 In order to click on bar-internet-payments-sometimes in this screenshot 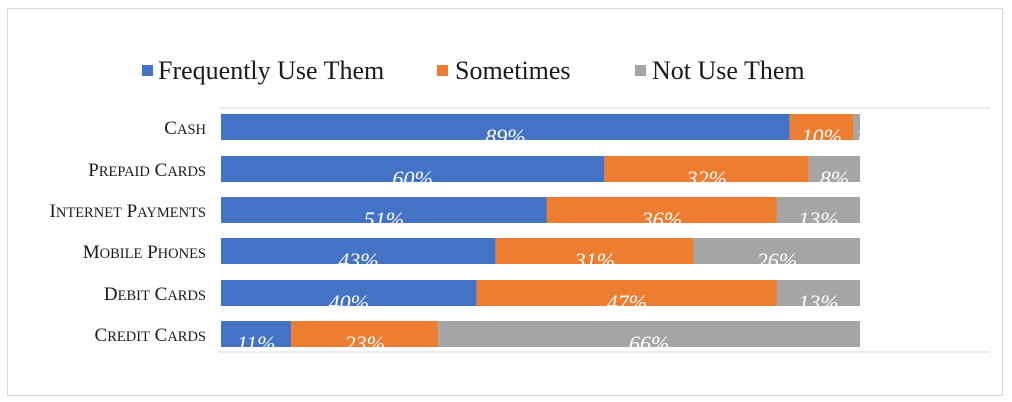, I will do `click(661, 210)`.